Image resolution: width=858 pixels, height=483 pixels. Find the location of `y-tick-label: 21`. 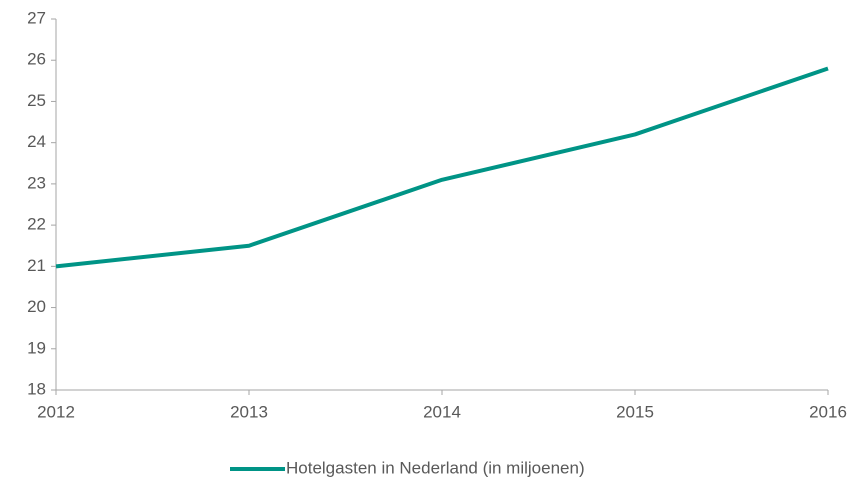

y-tick-label: 21 is located at coordinates (36, 265).